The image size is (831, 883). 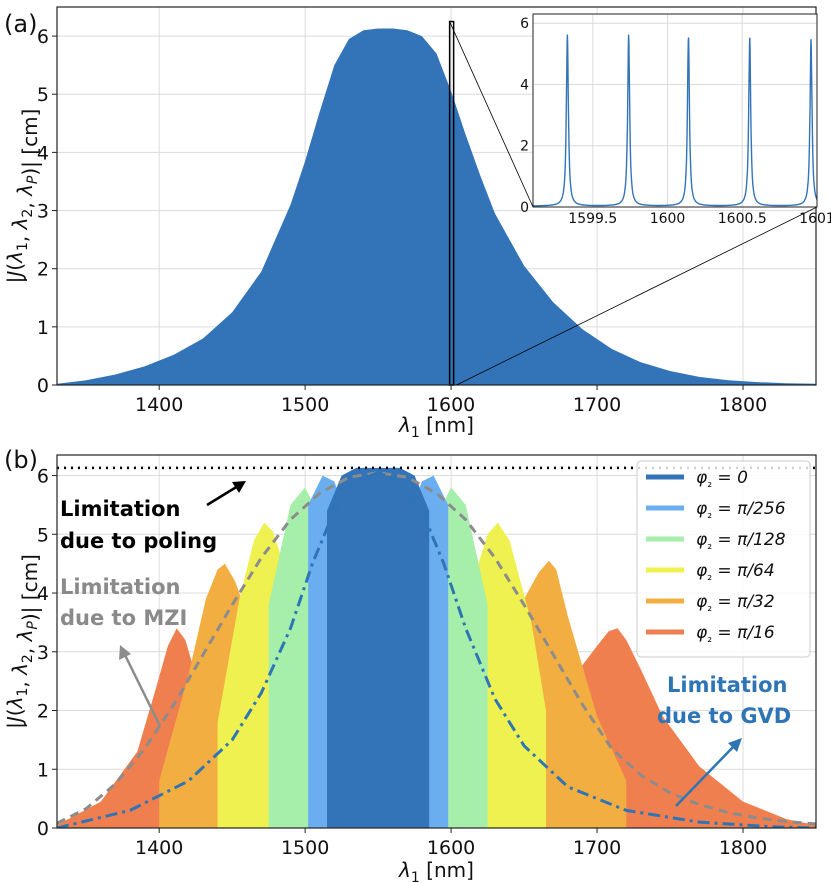 What do you see at coordinates (524, 24) in the screenshot?
I see `inset-y-tick-label: 6` at bounding box center [524, 24].